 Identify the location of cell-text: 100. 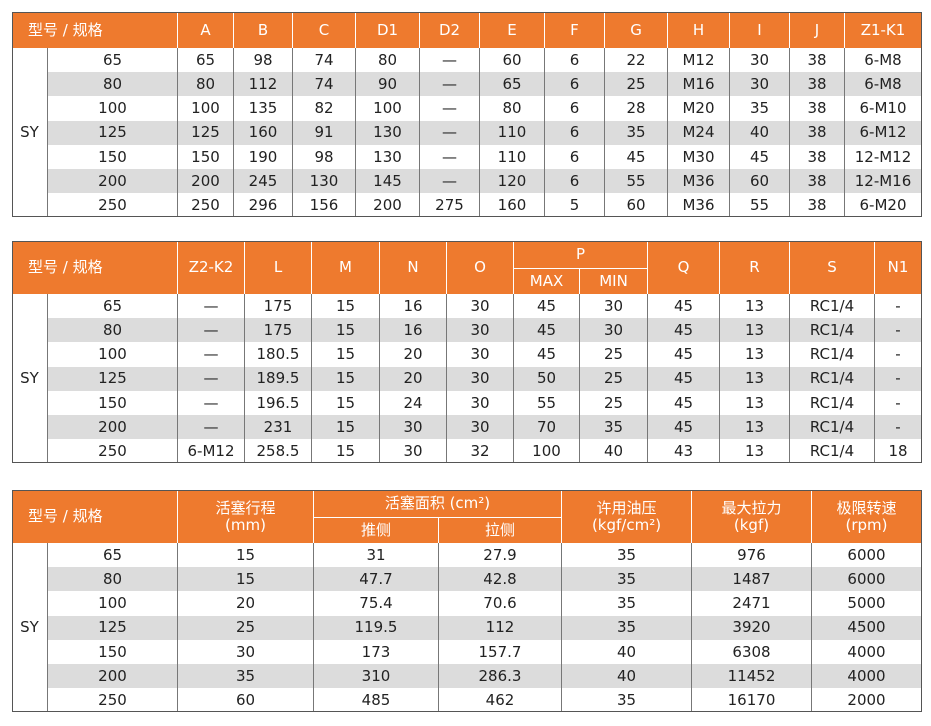
(387, 108).